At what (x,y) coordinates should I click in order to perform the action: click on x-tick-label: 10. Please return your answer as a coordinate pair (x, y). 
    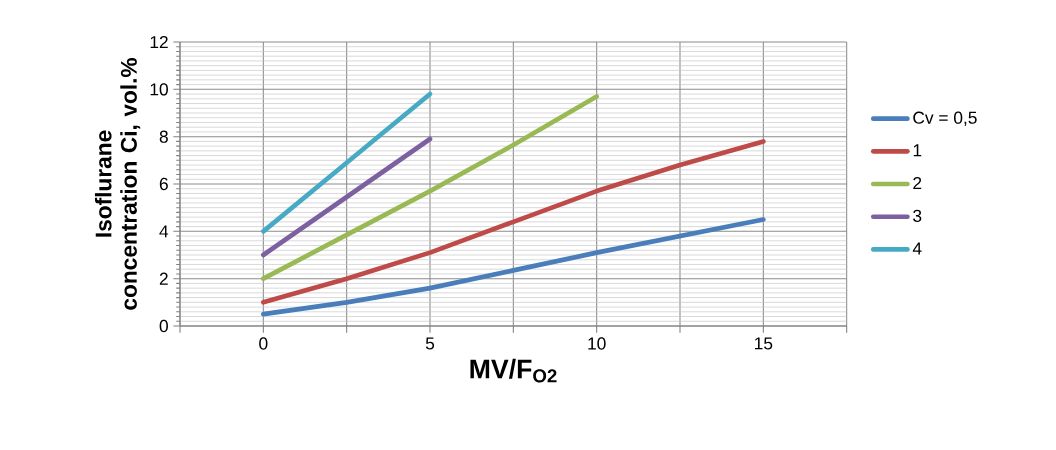
    Looking at the image, I should click on (597, 343).